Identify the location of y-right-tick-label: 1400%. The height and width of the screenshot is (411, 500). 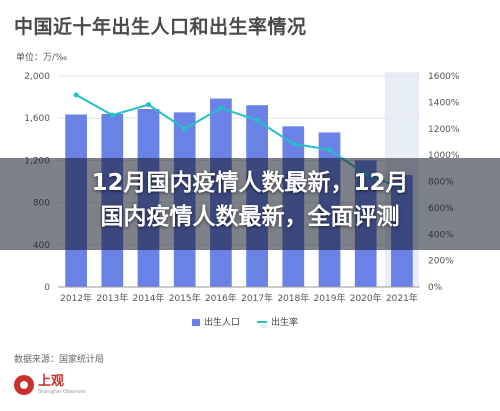
(444, 103).